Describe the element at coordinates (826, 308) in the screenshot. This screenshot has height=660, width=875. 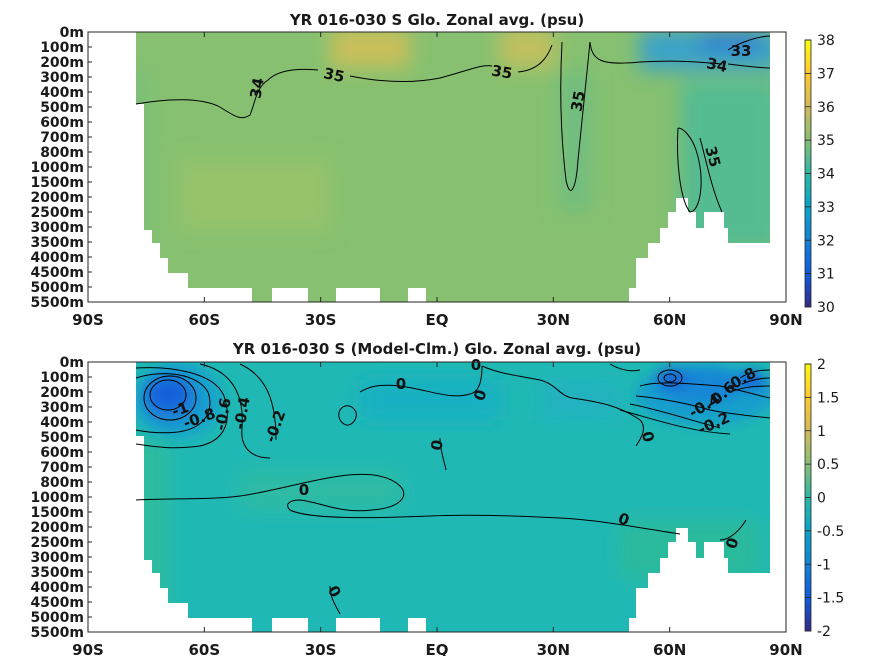
I see `colorbar-tick-label: 30` at that location.